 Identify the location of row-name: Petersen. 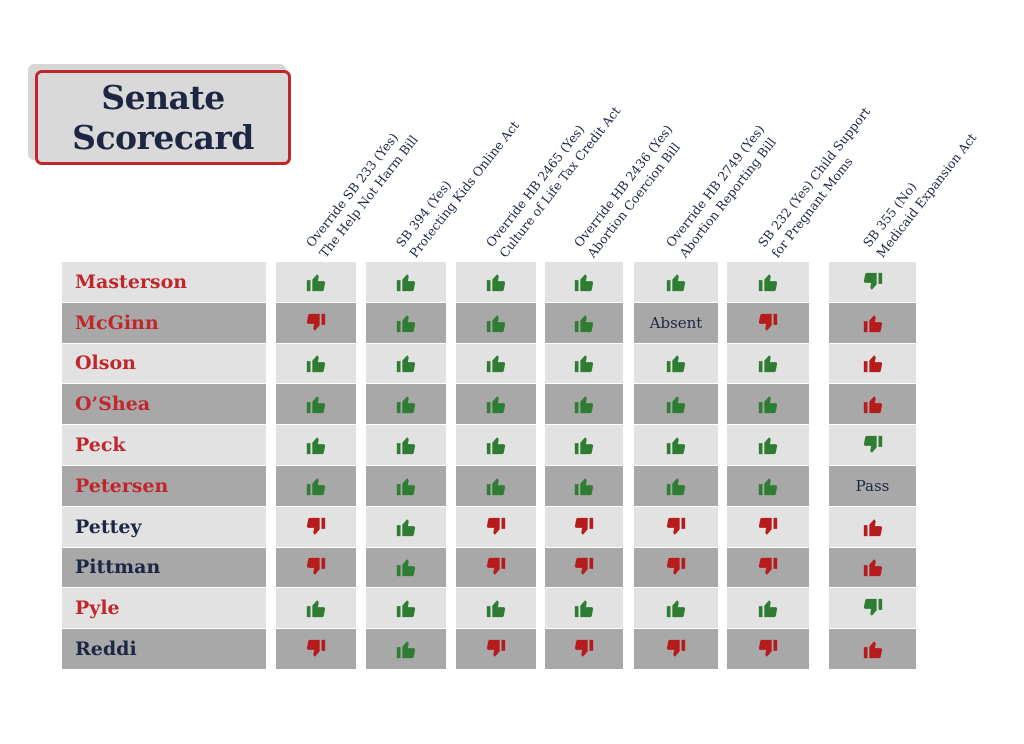
(164, 486).